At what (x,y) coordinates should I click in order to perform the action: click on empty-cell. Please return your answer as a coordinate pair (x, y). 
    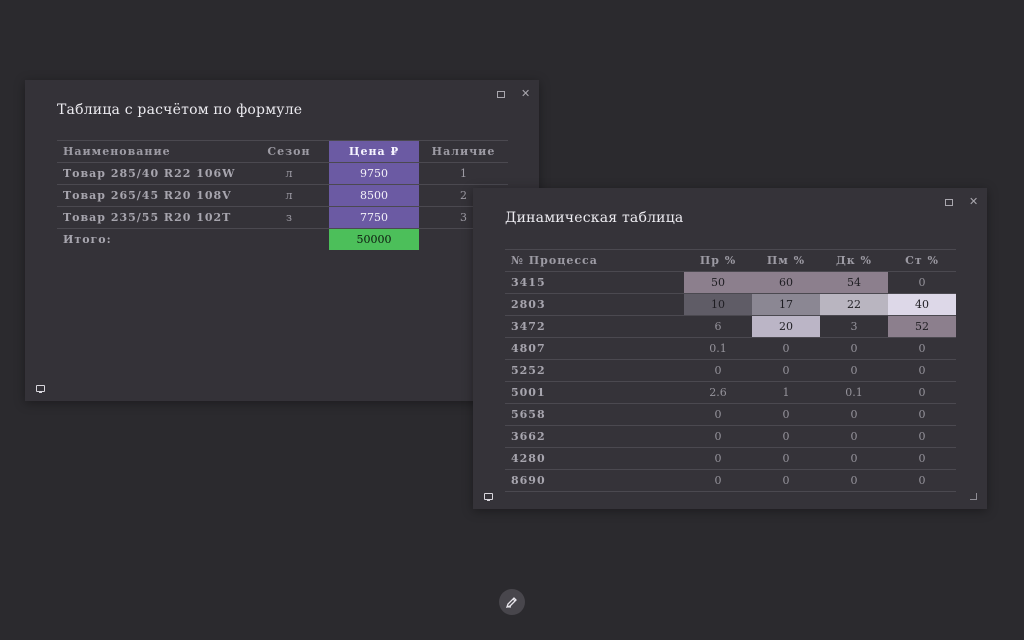
    Looking at the image, I should click on (289, 240).